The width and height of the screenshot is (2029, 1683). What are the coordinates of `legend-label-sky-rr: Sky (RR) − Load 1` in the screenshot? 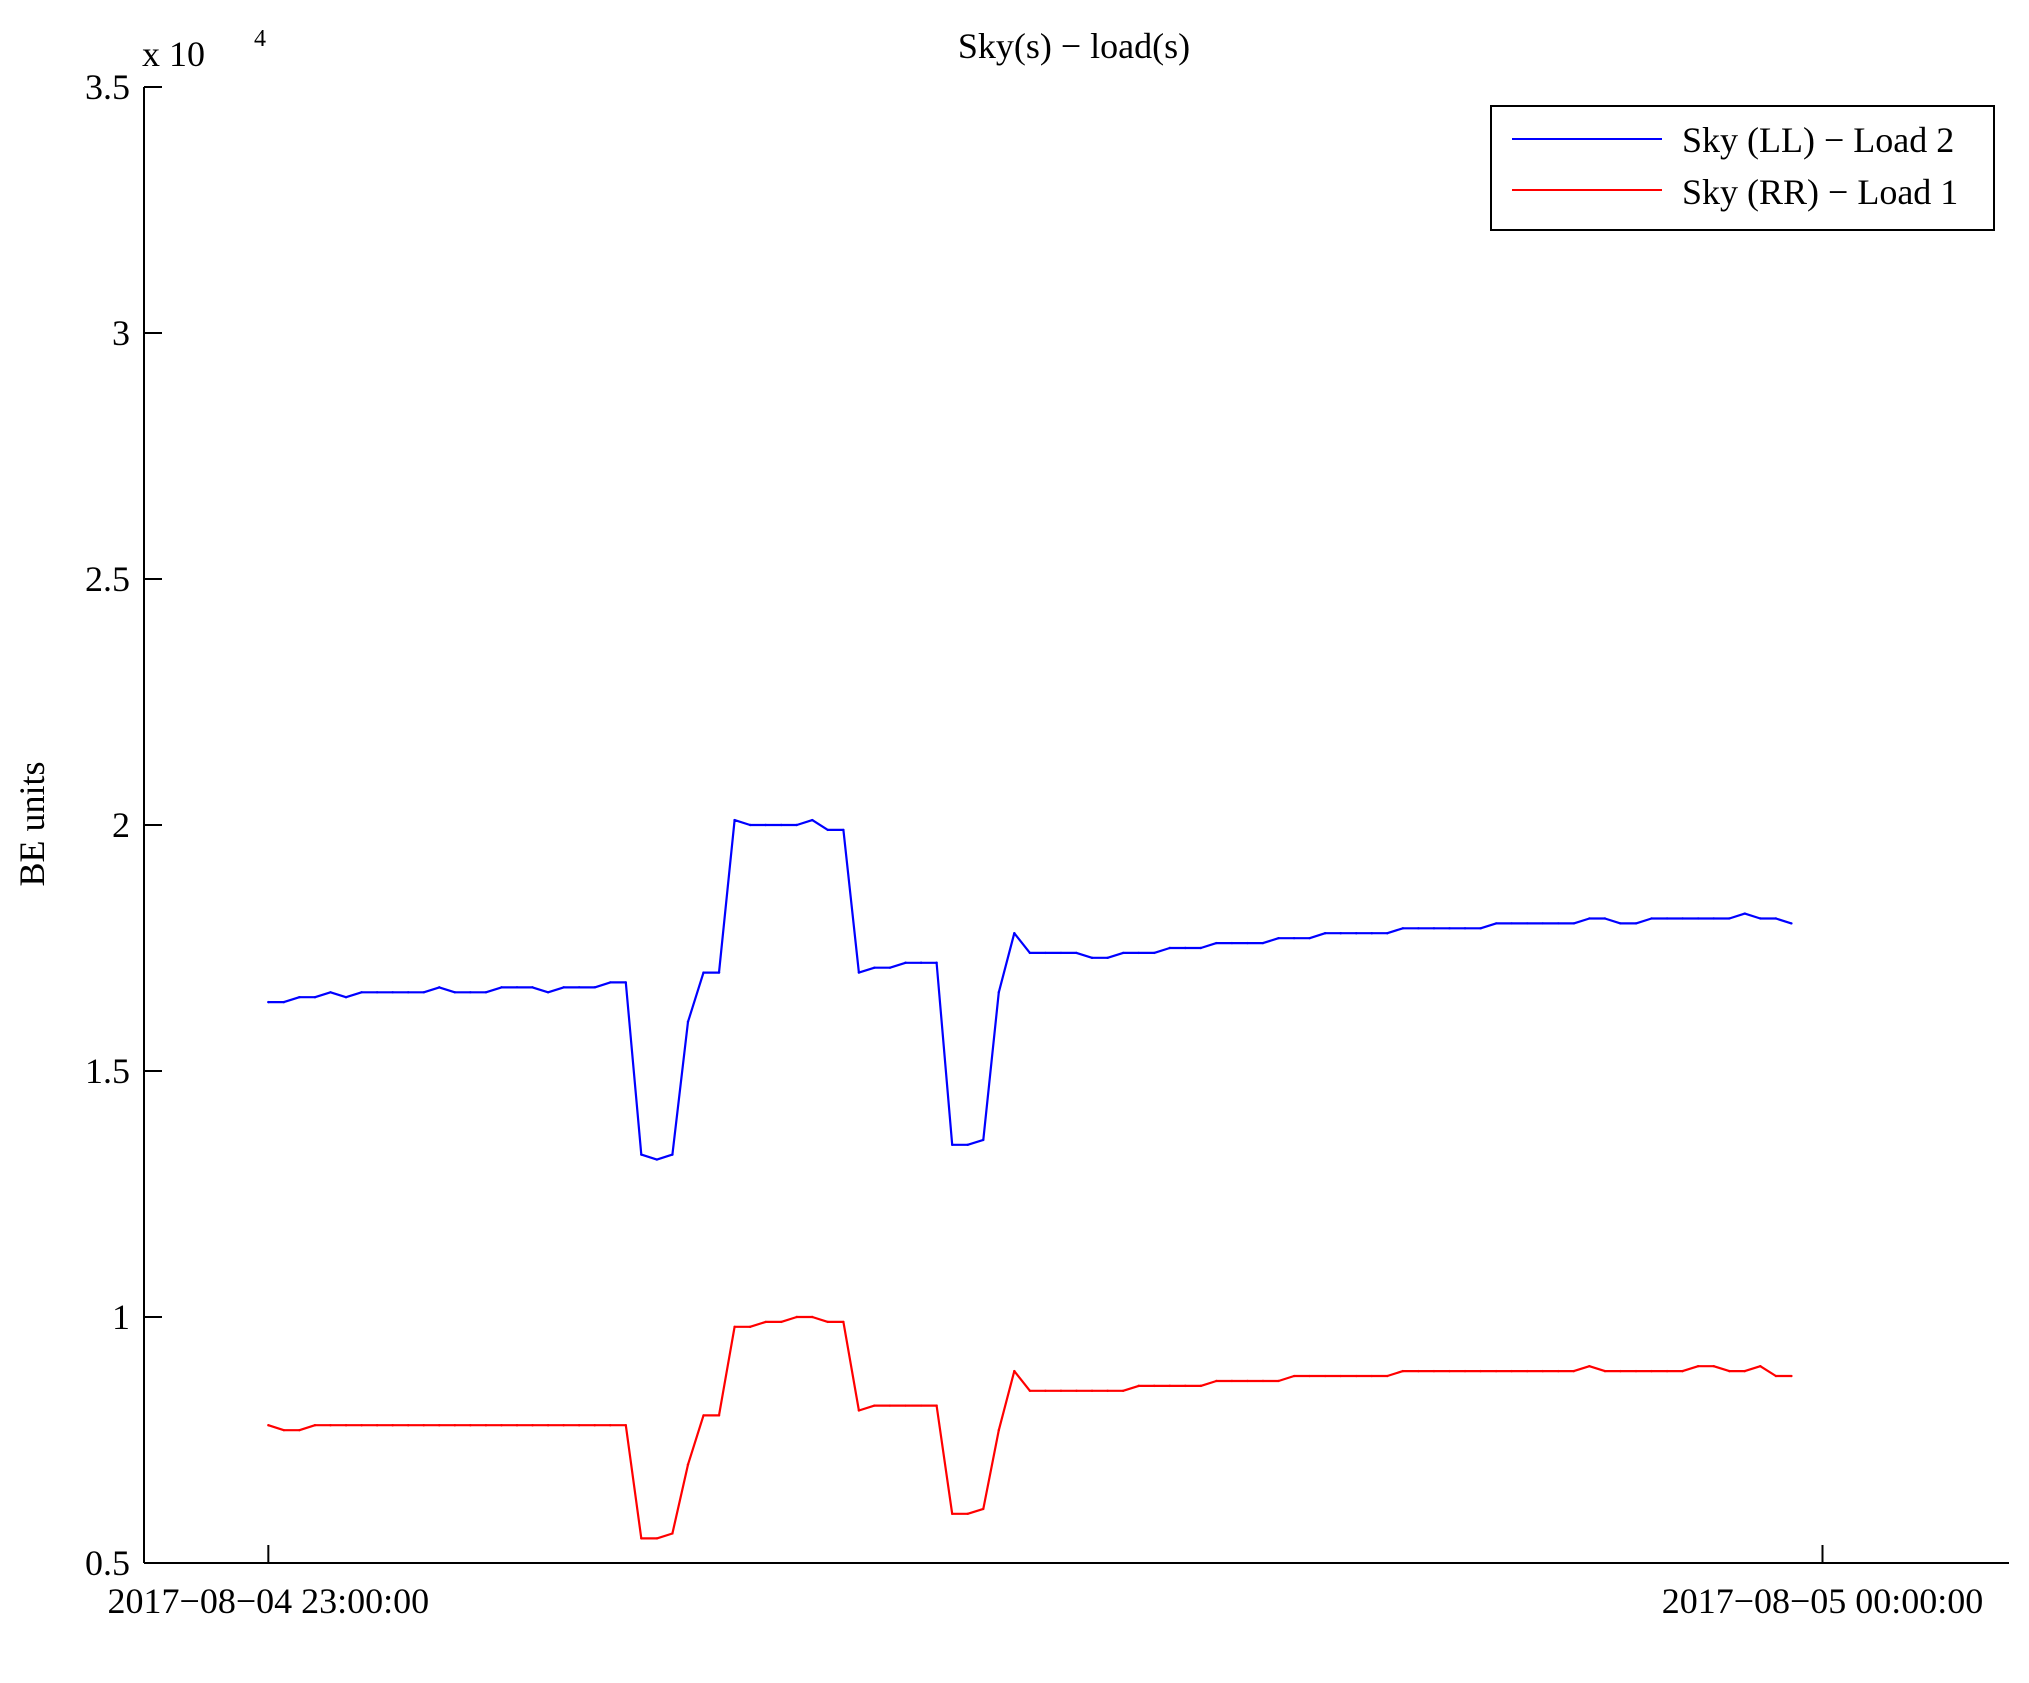 It's located at (1820, 192).